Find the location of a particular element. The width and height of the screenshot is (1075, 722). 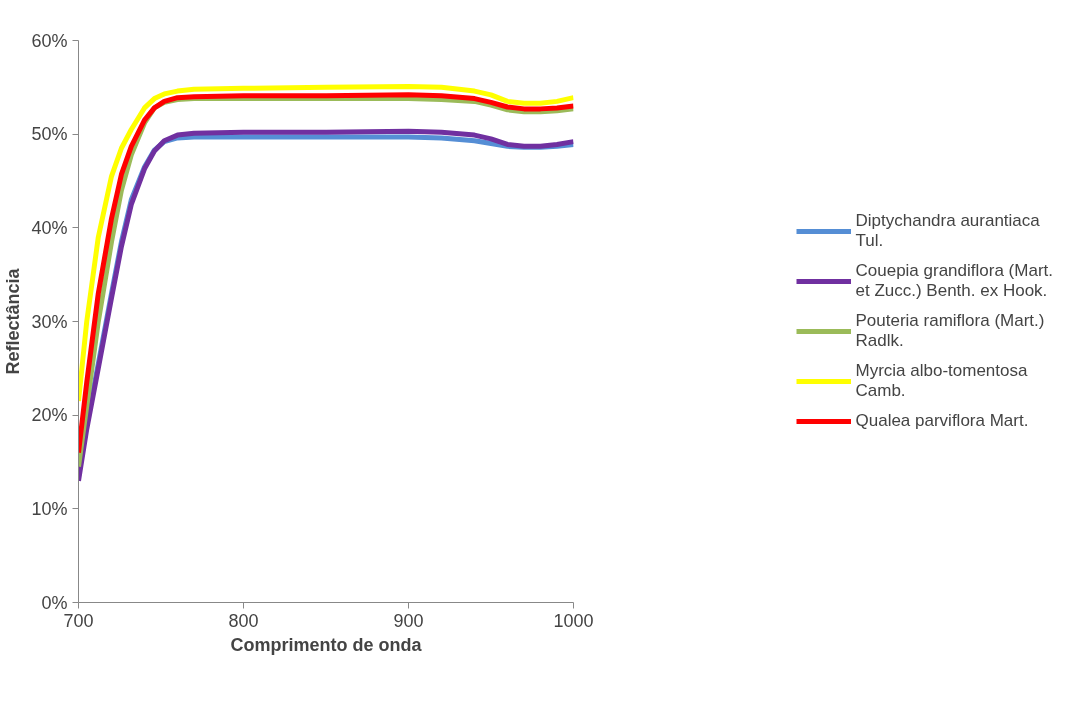

x-axis-title: Comprimento de onda is located at coordinates (326, 644).